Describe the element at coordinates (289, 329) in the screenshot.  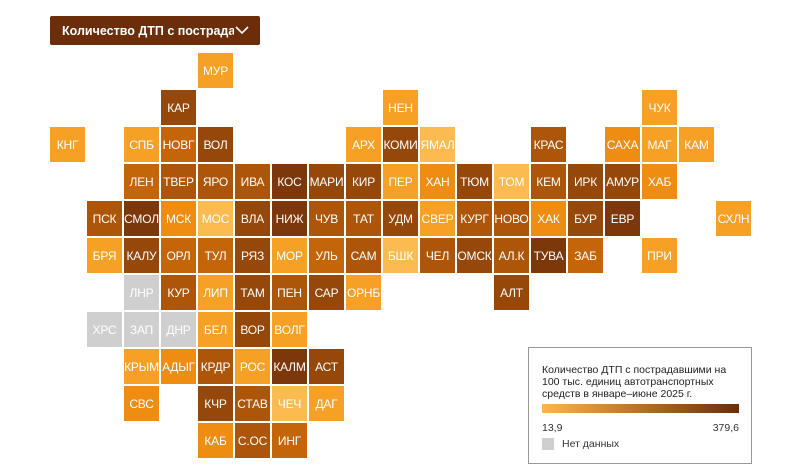
I see `region-tile-волг: ВОЛГ` at that location.